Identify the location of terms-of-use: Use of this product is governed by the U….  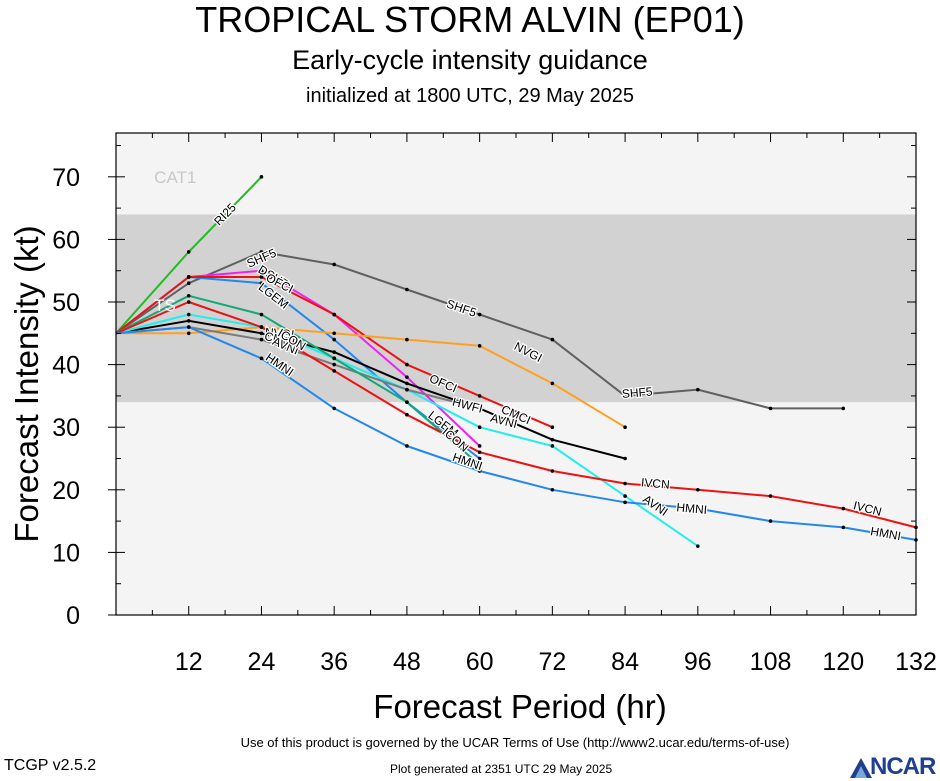
(515, 742).